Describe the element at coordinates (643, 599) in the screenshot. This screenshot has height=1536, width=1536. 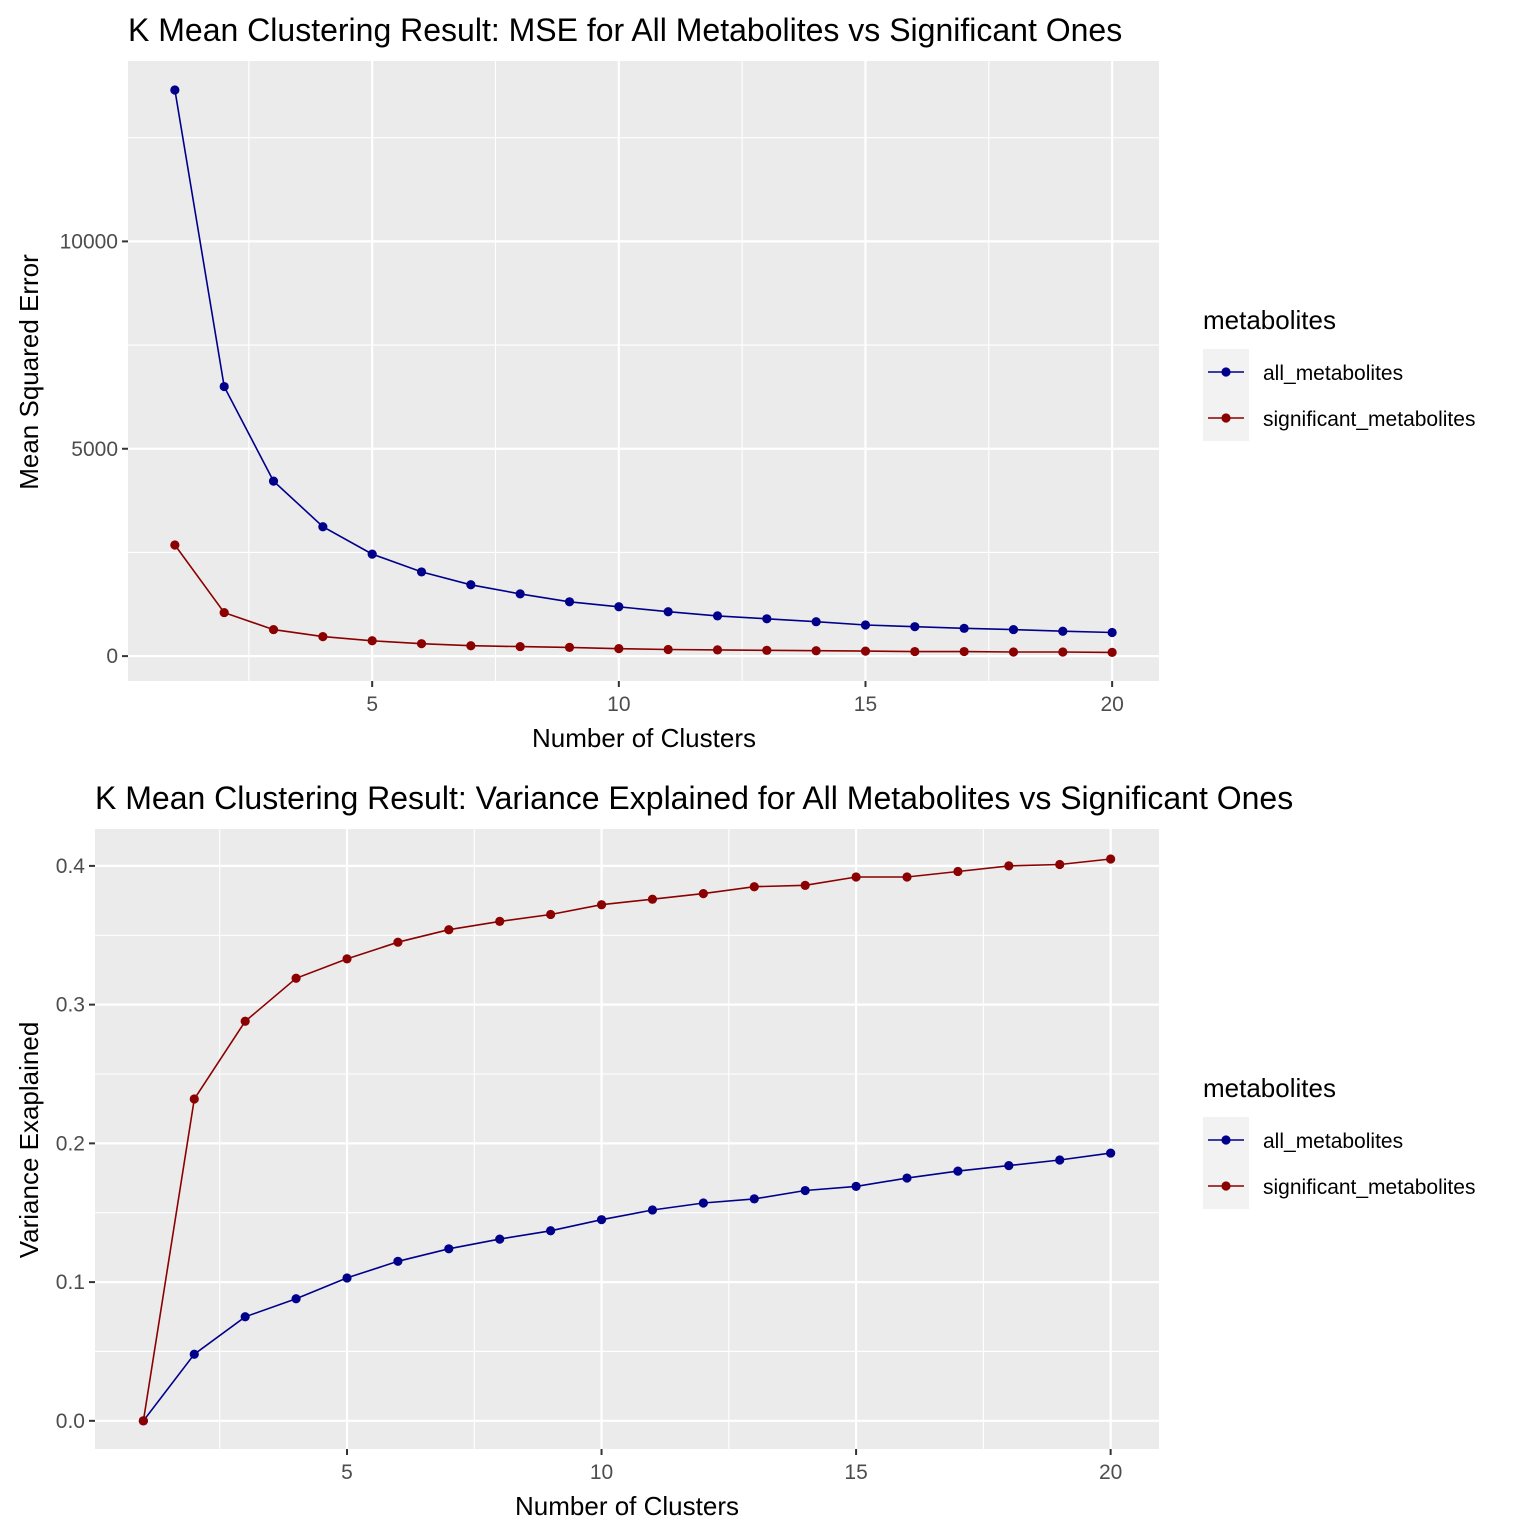
I see `series-line-significant-metabolites` at that location.